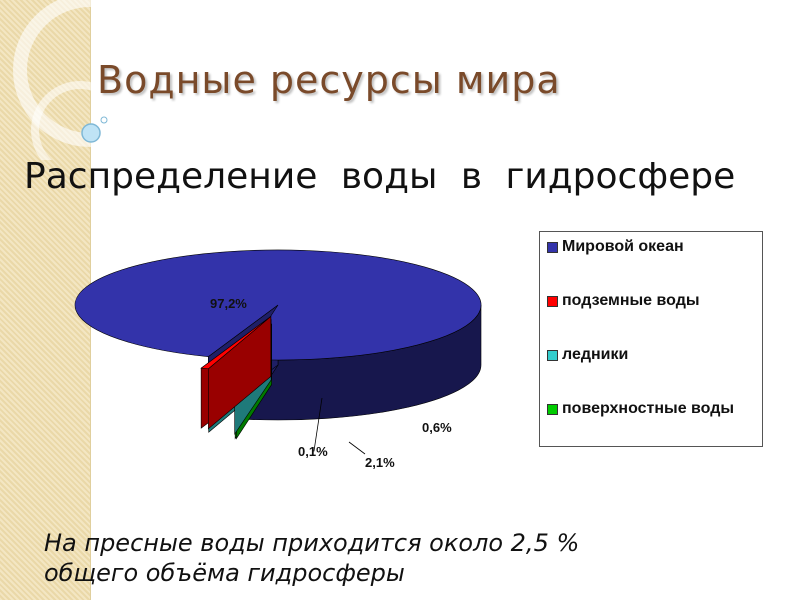  Describe the element at coordinates (437, 427) in the screenshot. I see `data-label: 0,6%` at that location.